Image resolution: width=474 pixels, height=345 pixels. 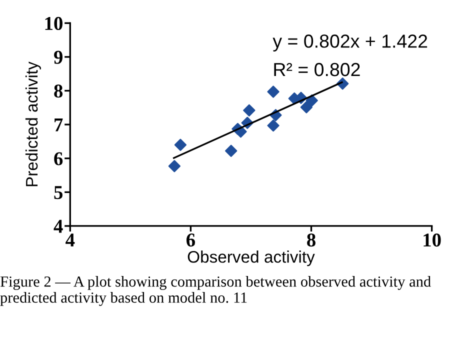 I want to click on annotation: y = 0.802x + 1.422, so click(x=350, y=43).